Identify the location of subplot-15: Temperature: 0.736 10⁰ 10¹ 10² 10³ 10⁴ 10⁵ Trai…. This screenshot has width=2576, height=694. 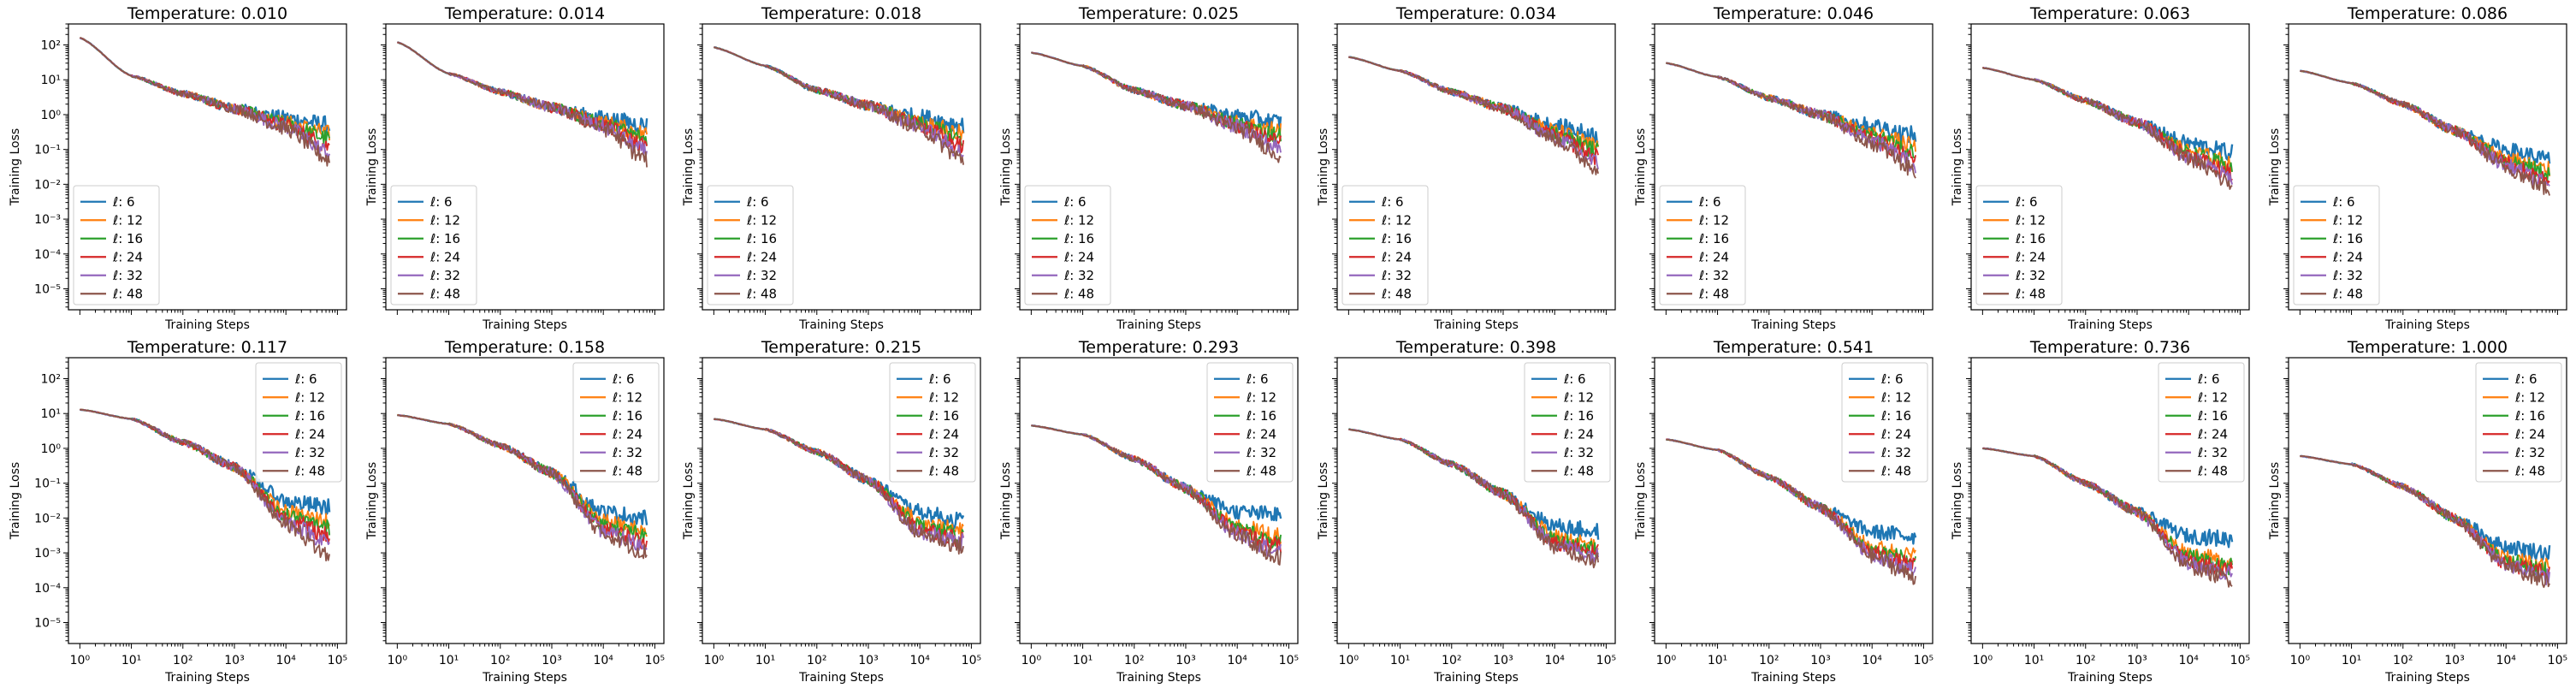
(2101, 511).